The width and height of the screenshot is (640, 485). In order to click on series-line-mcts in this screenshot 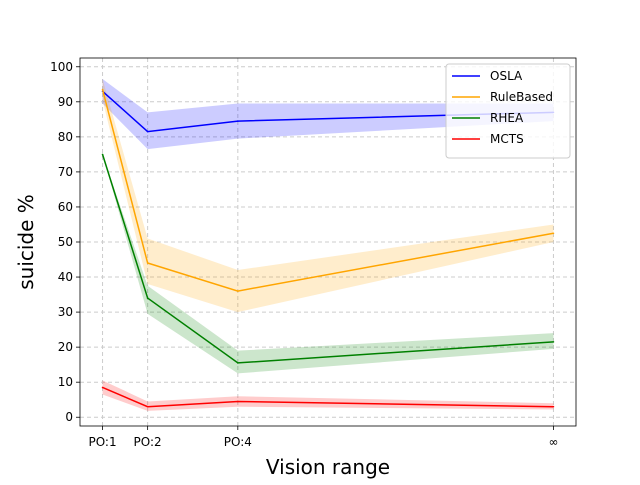, I will do `click(328, 397)`.